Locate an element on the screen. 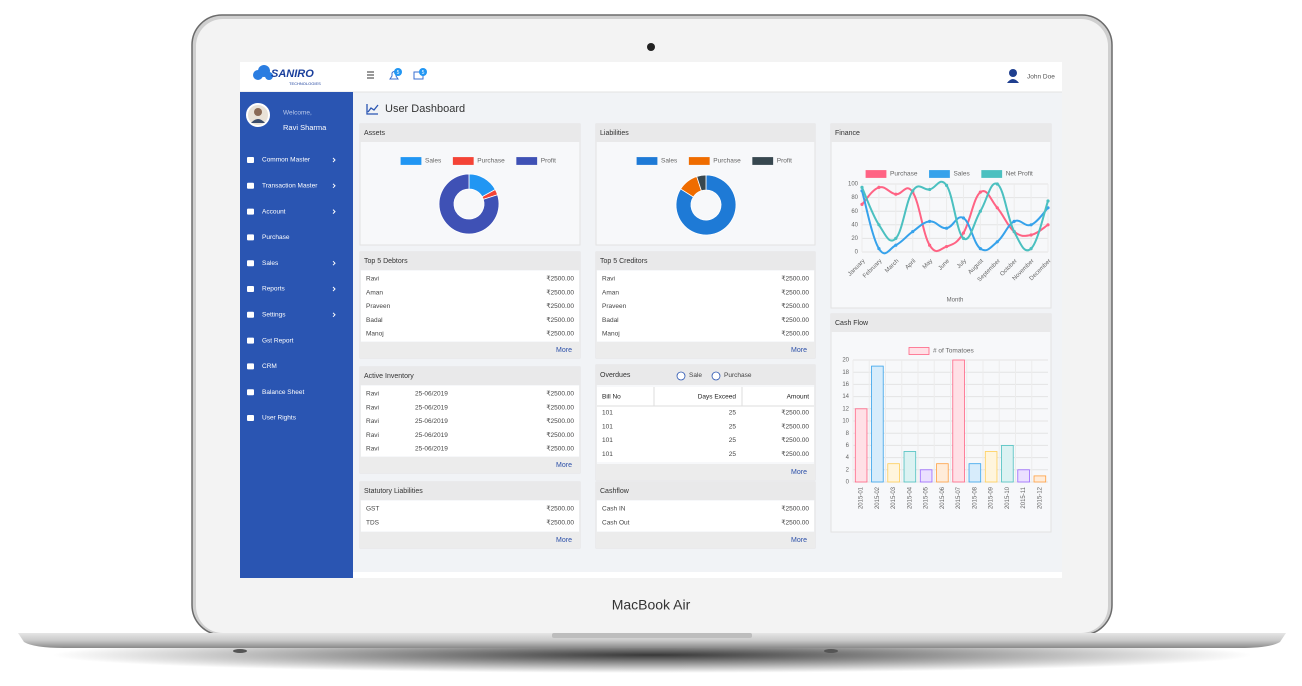  menu-item: Settings is located at coordinates (274, 315).